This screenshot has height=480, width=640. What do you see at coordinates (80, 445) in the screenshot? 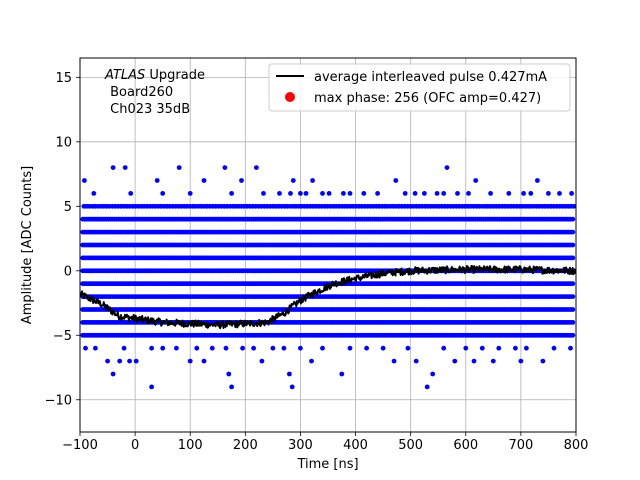
I see `x-tick-label: −100` at bounding box center [80, 445].